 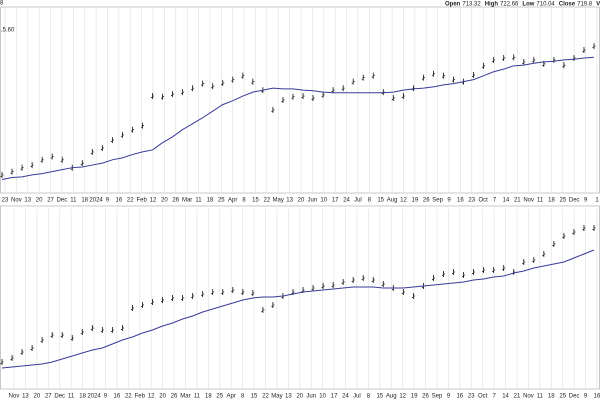 I want to click on x-tick-label: Jul, so click(x=358, y=201).